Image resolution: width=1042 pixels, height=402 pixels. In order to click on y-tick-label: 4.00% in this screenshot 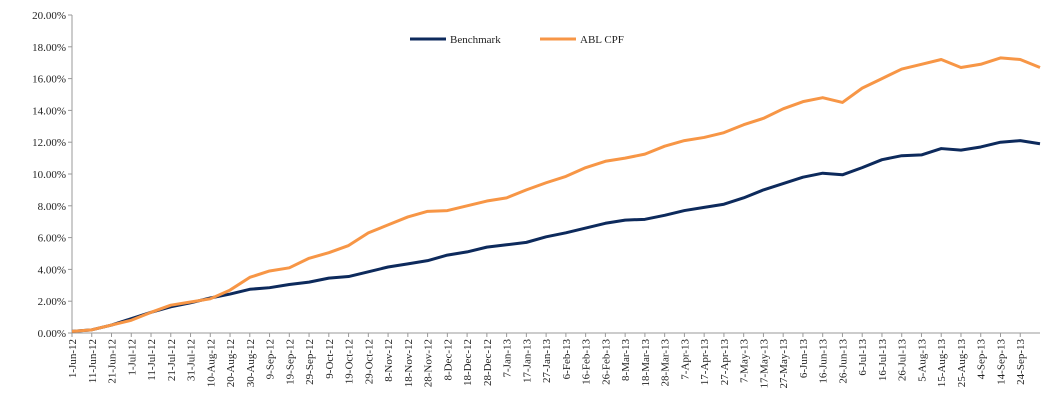, I will do `click(52, 270)`.